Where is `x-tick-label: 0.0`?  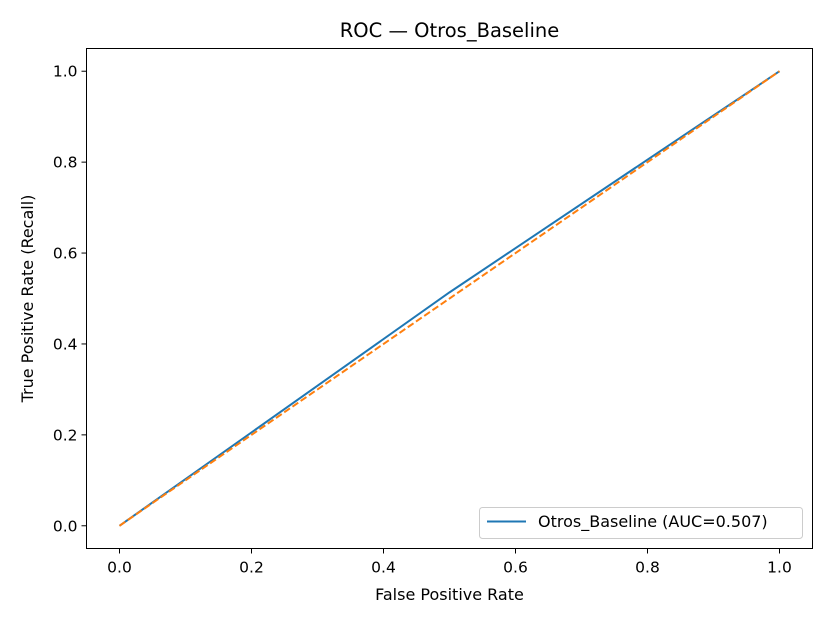 x-tick-label: 0.0 is located at coordinates (119, 568).